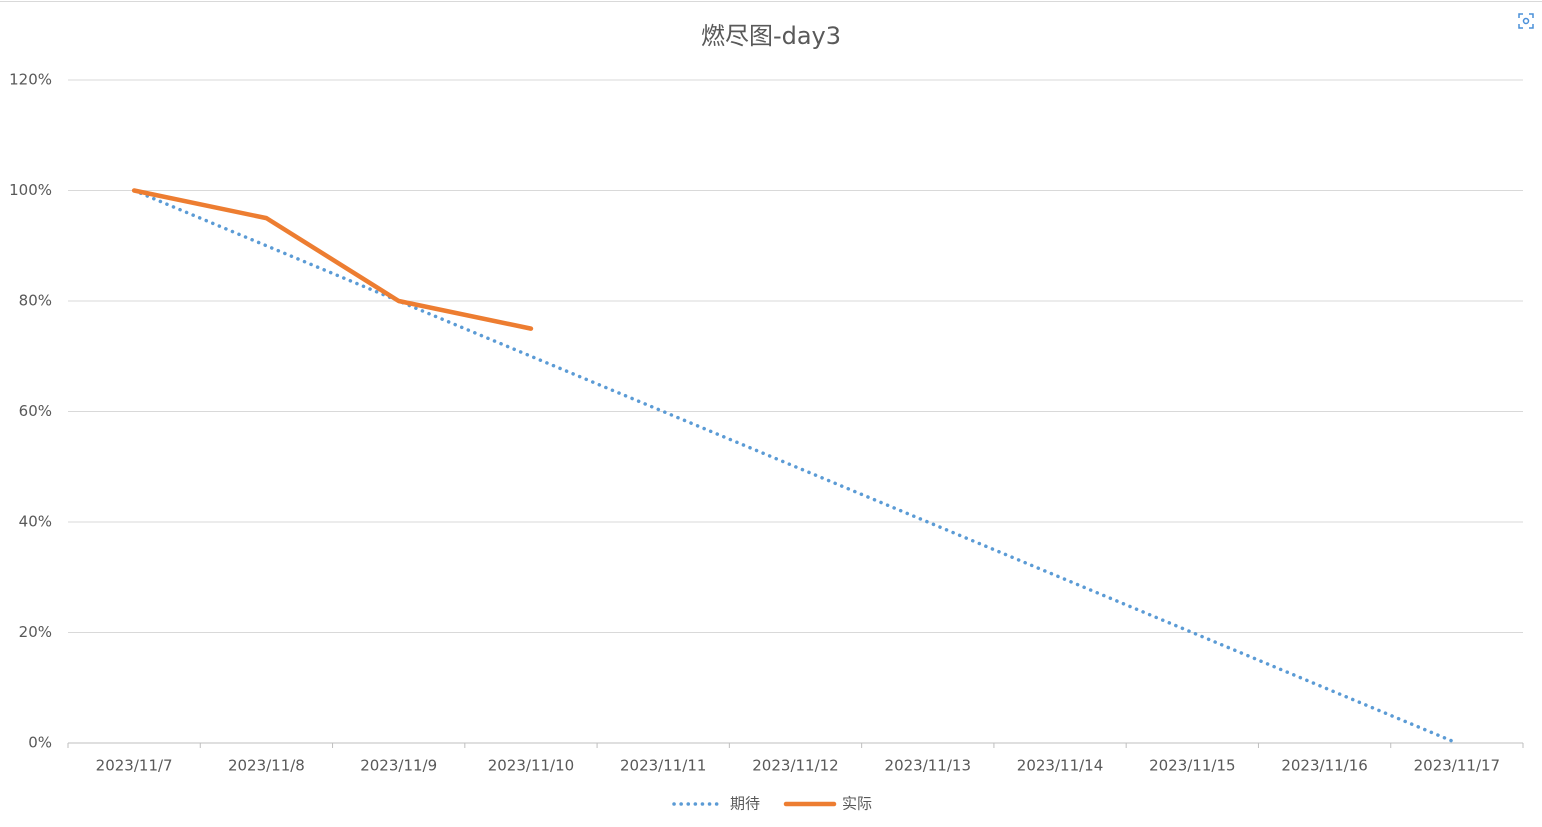  What do you see at coordinates (134, 766) in the screenshot?
I see `x-tick-label: 2023/11/7` at bounding box center [134, 766].